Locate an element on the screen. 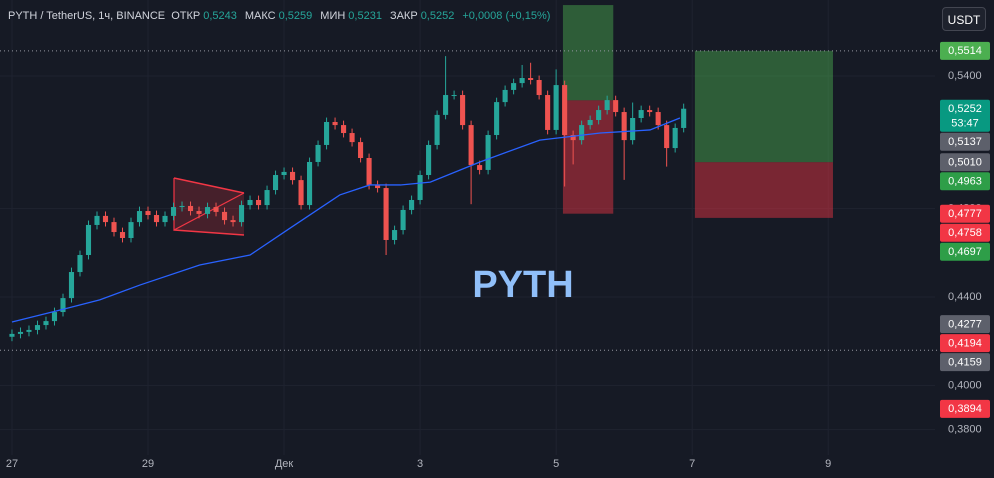 This screenshot has width=994, height=478. ohlc-value: 0,5259 is located at coordinates (295, 16).